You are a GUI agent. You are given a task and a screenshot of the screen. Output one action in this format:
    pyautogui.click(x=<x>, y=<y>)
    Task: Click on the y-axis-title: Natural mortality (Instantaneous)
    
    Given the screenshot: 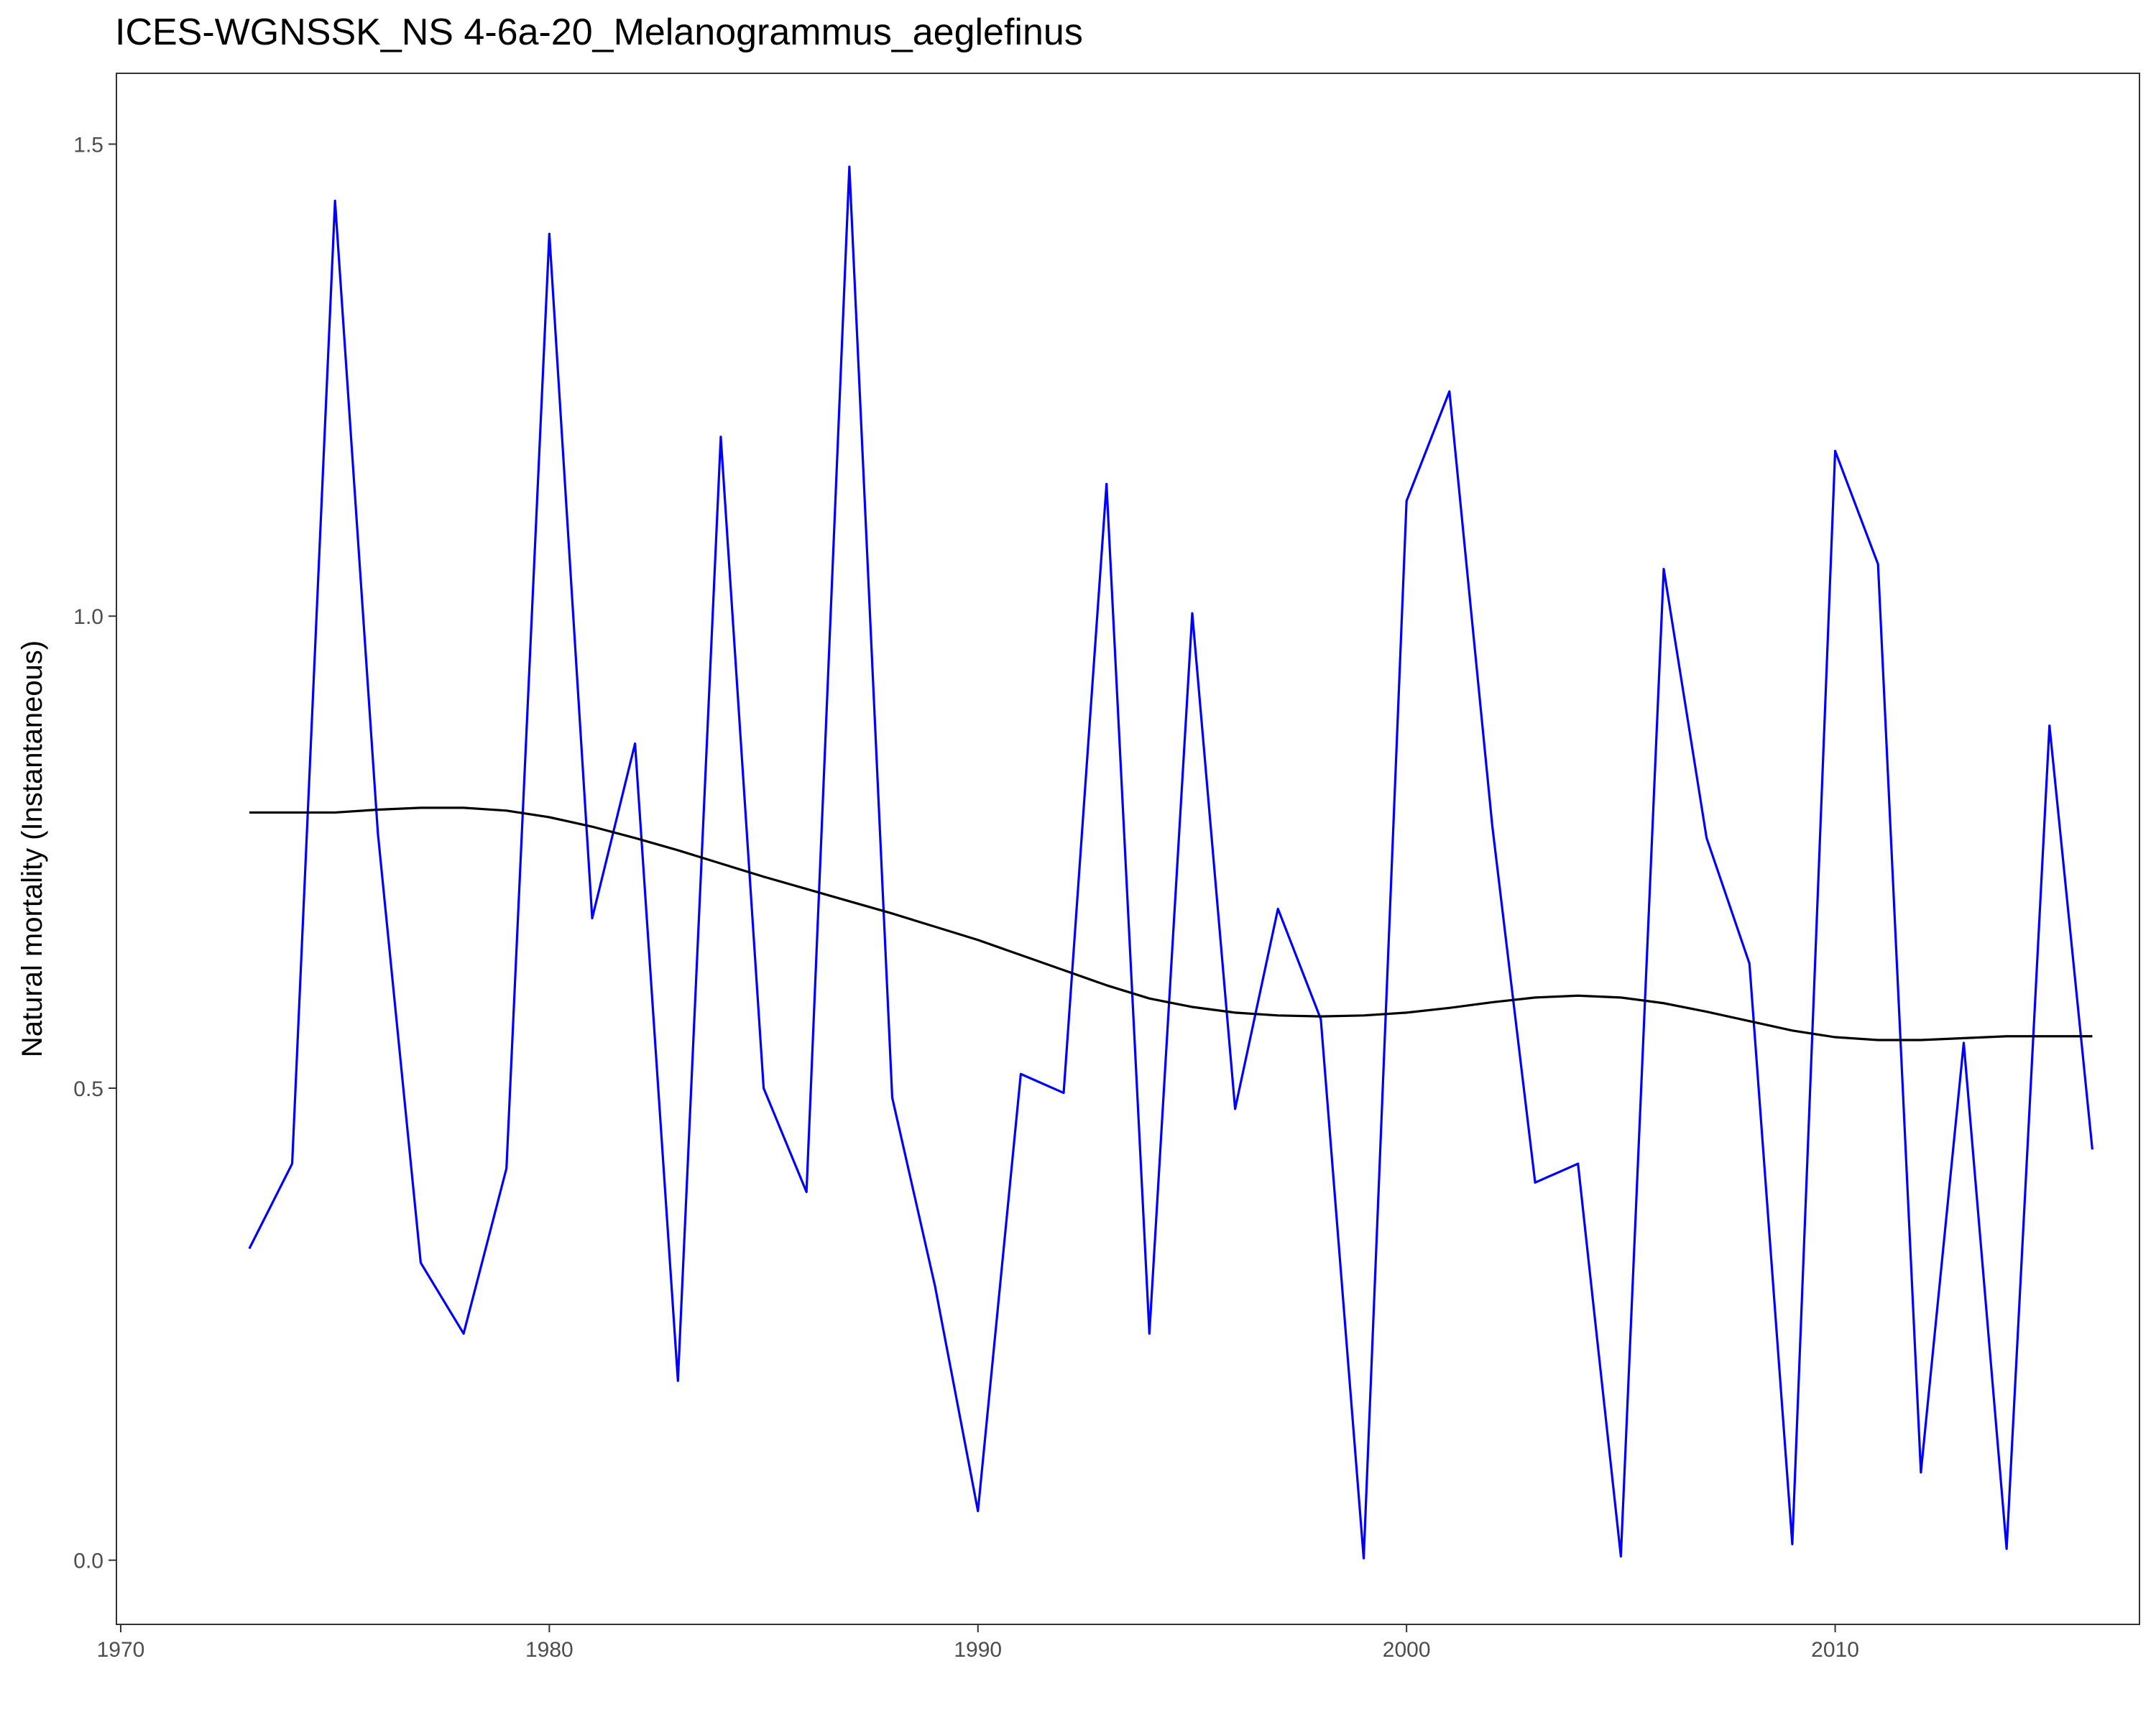 What is the action you would take?
    pyautogui.click(x=32, y=848)
    